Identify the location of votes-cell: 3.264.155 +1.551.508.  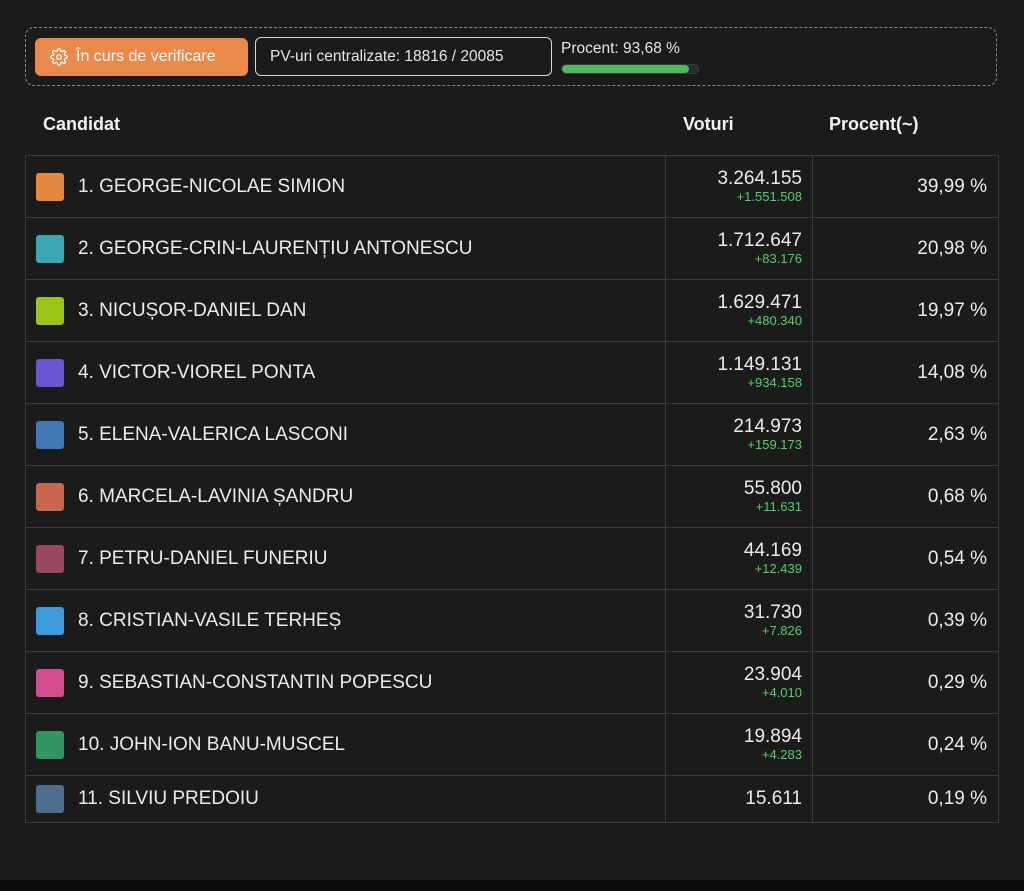
(739, 186).